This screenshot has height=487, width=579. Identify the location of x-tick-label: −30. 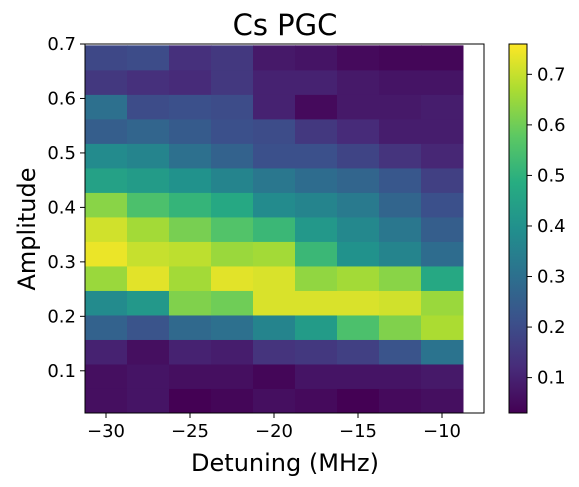
(106, 431).